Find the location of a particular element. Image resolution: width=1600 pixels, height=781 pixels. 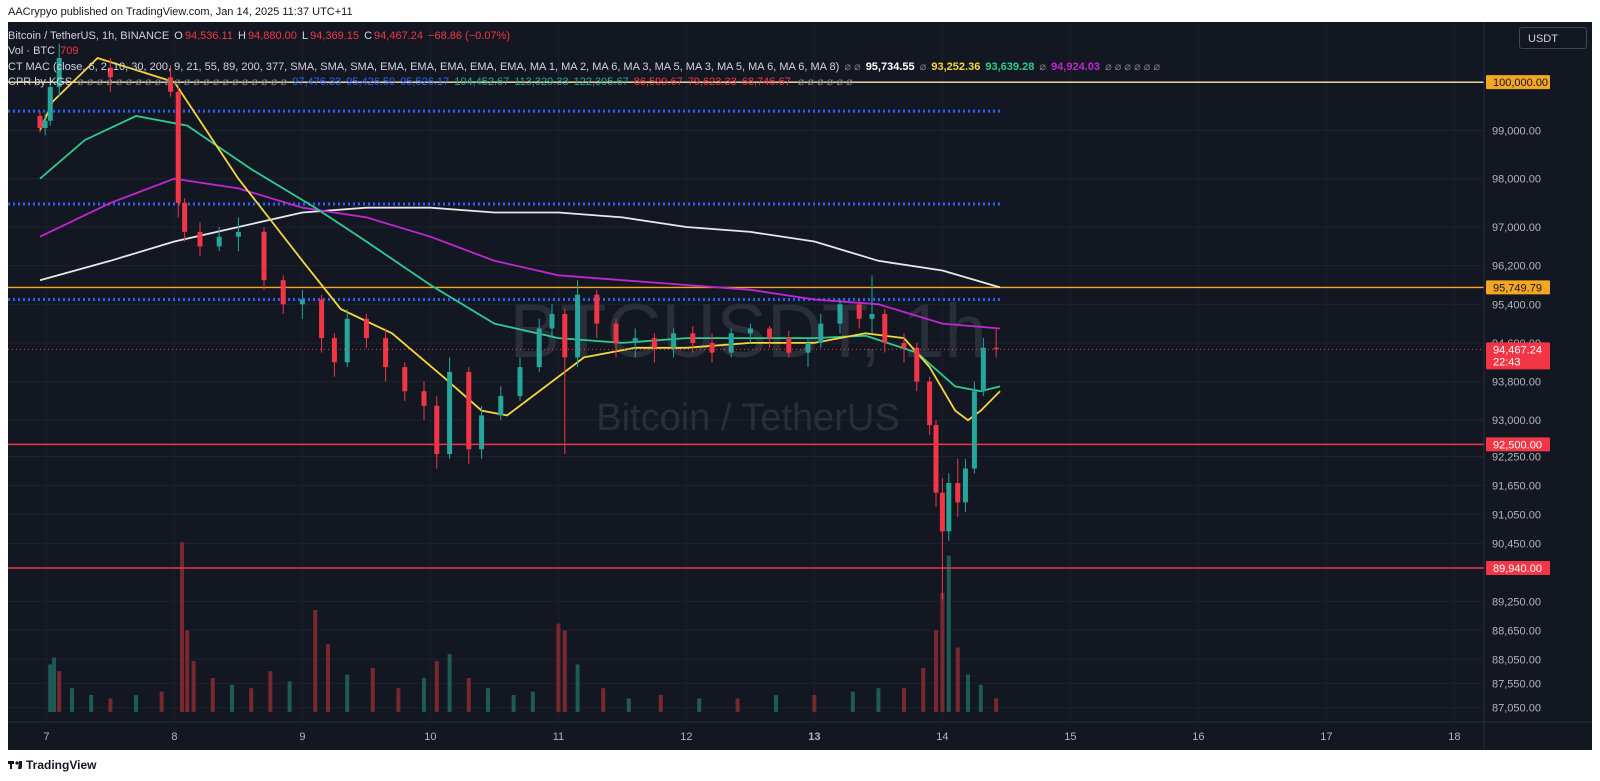

y-tick-label: 97,000.00 is located at coordinates (1516, 228).